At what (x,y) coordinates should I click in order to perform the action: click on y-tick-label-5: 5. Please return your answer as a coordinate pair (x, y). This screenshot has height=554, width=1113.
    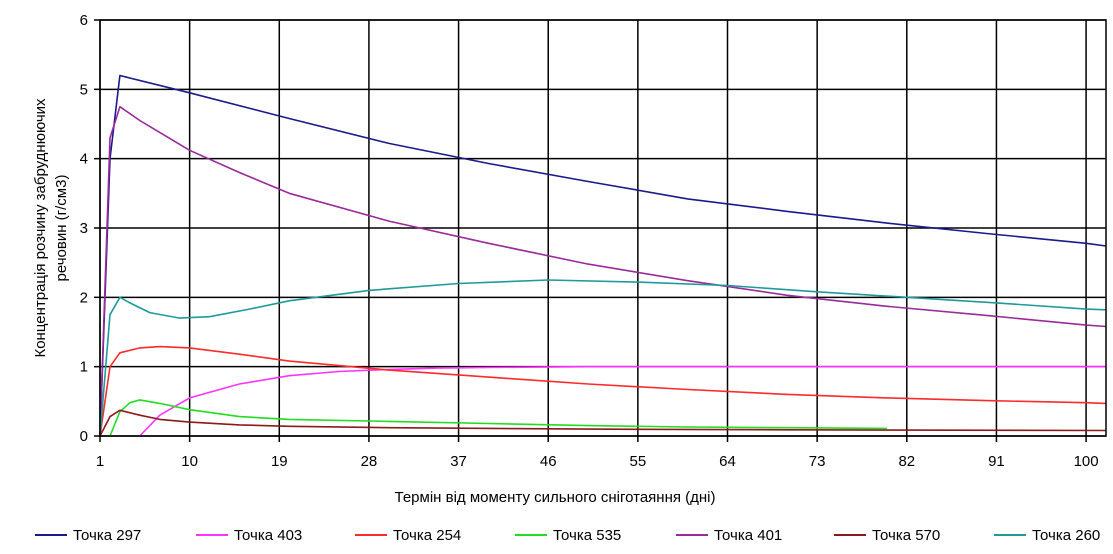
    Looking at the image, I should click on (84, 89).